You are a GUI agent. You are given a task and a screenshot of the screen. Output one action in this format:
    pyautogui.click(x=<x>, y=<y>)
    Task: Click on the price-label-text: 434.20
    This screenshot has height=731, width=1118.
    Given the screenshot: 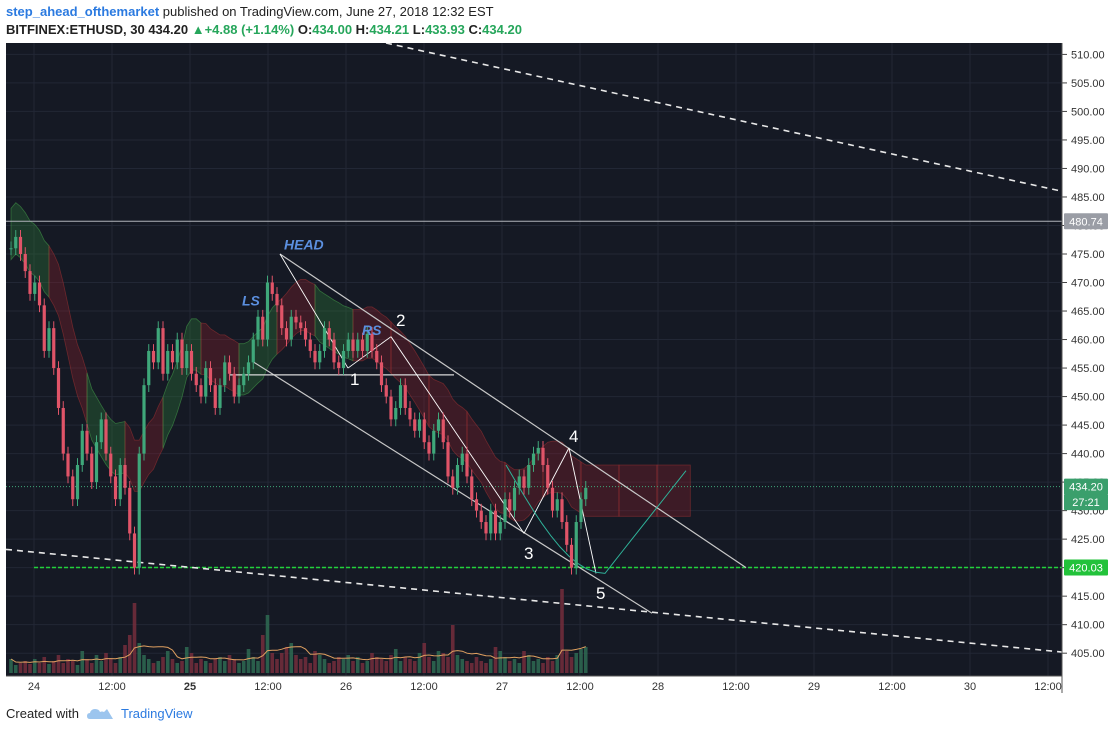 What is the action you would take?
    pyautogui.click(x=1086, y=488)
    